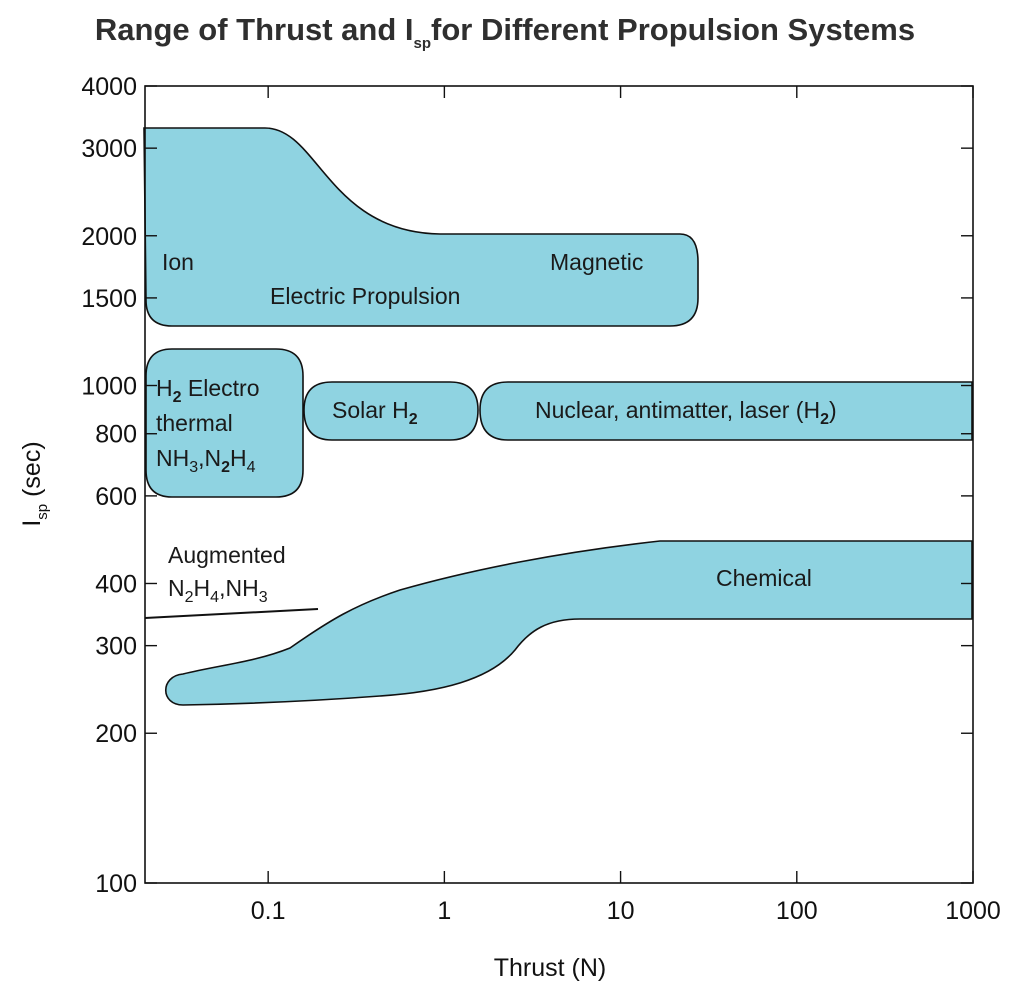 This screenshot has height=984, width=1010. Describe the element at coordinates (194, 423) in the screenshot. I see `electrothermal-label-line2: thermal` at that location.